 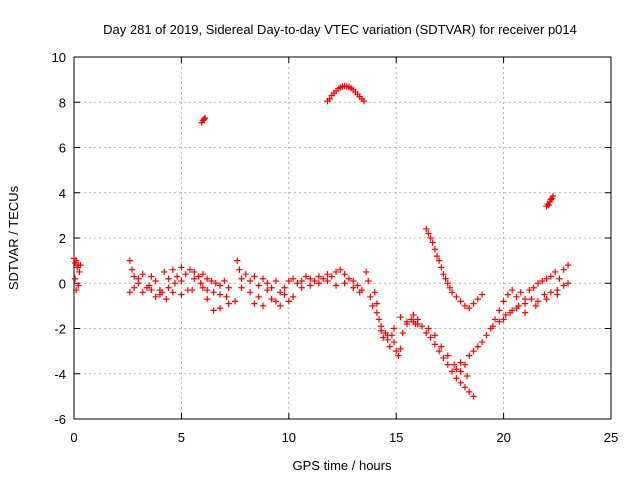 I want to click on x-tick-label-0: 0, so click(x=73, y=437).